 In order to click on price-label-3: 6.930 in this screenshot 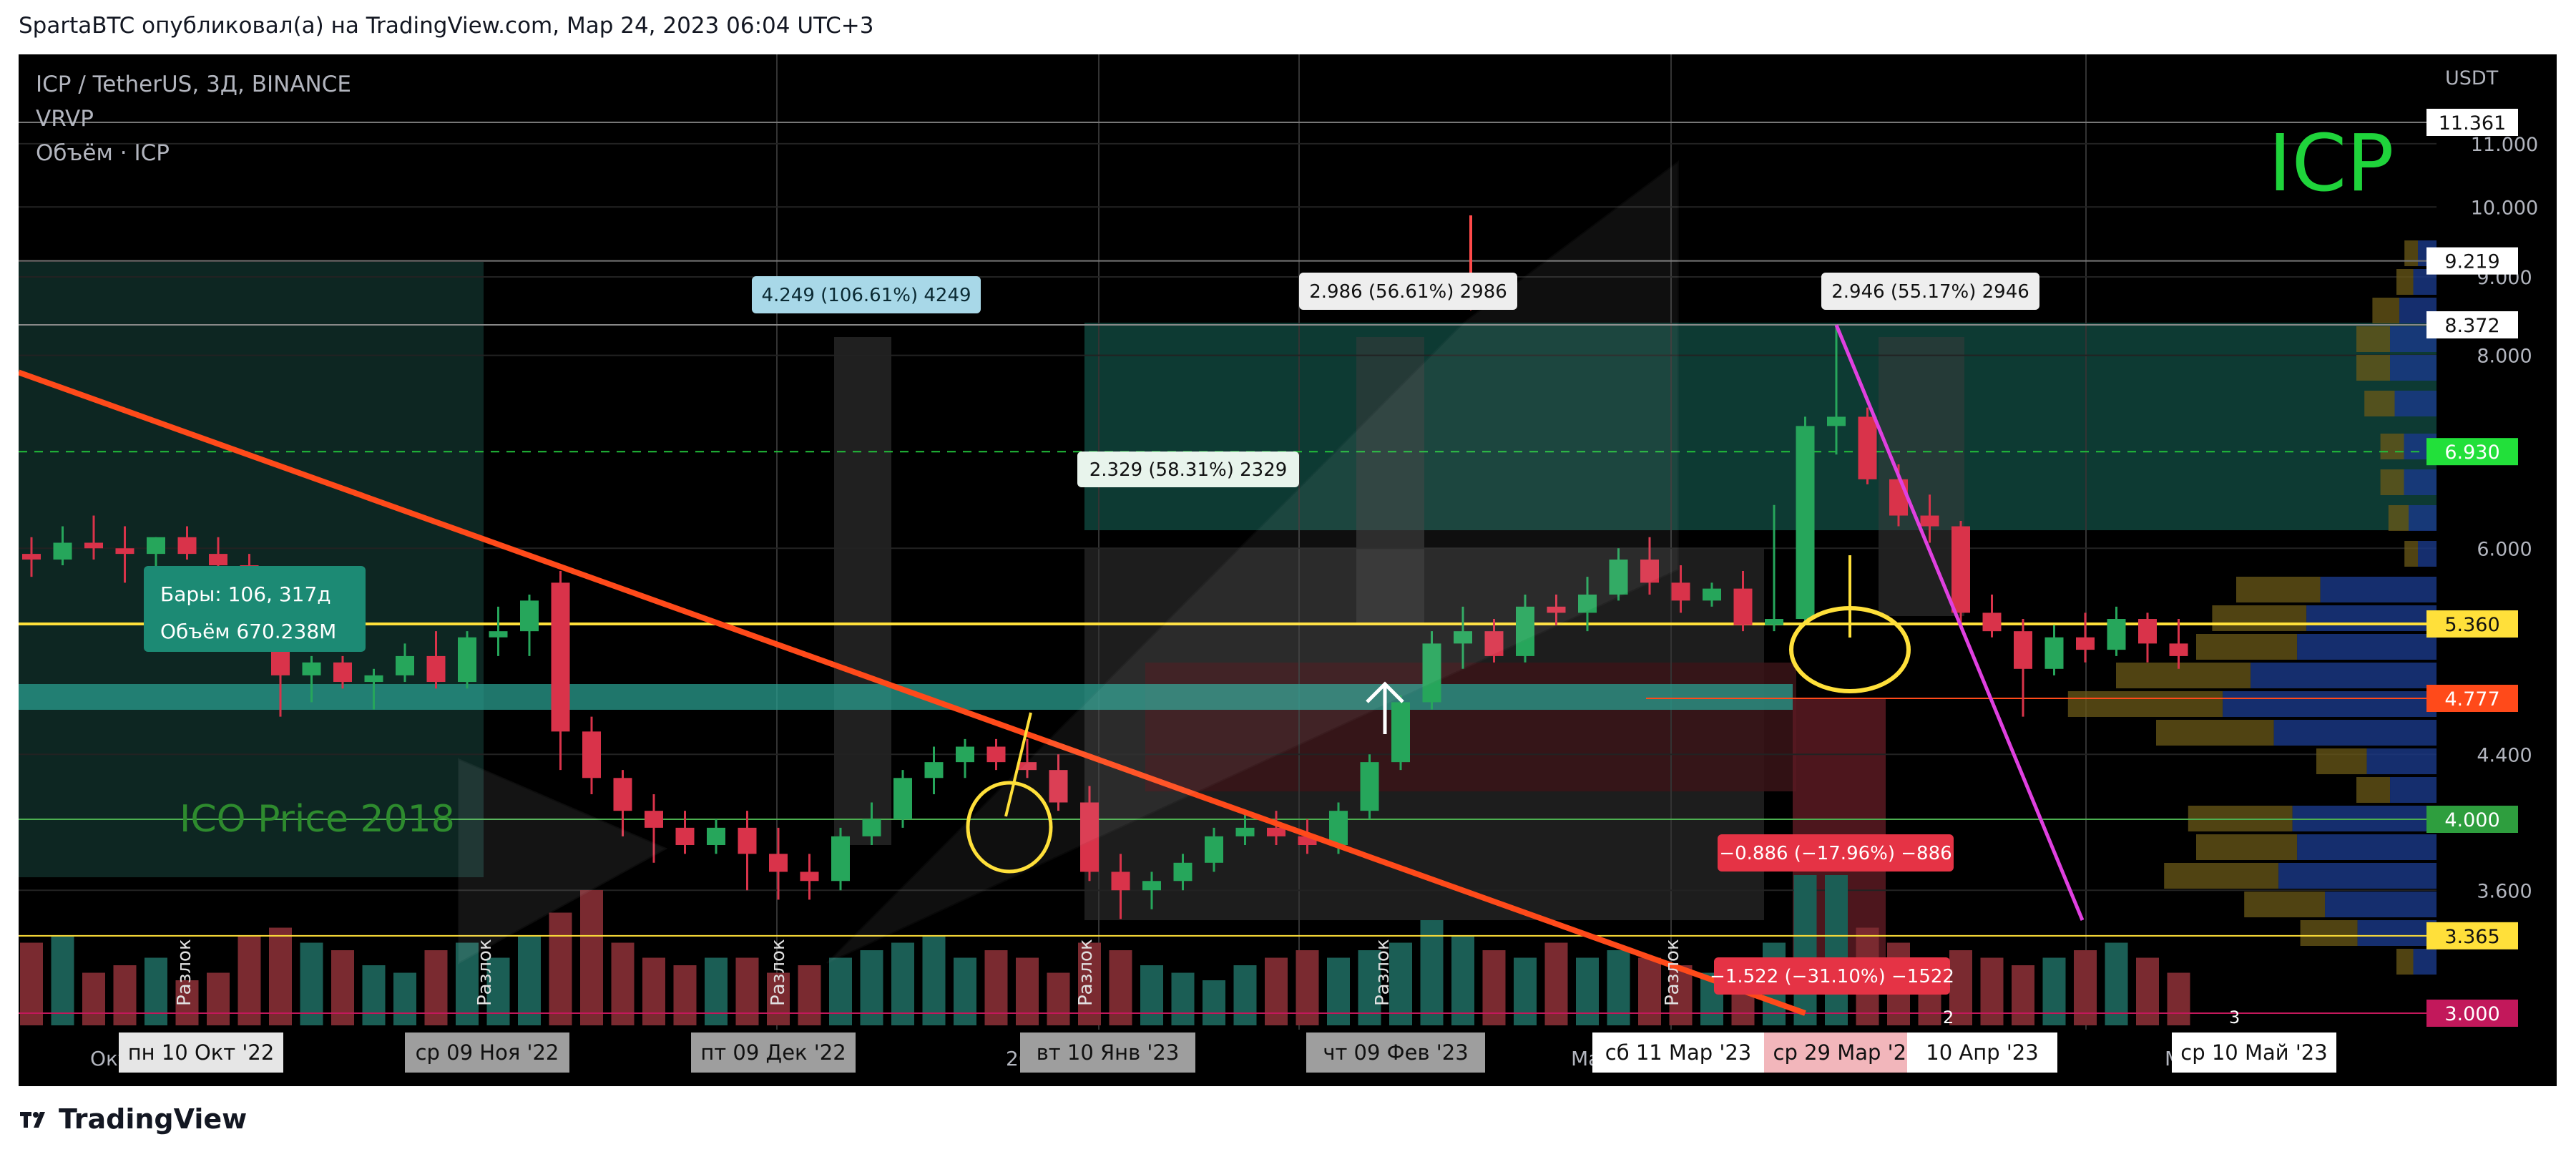, I will do `click(2471, 453)`.